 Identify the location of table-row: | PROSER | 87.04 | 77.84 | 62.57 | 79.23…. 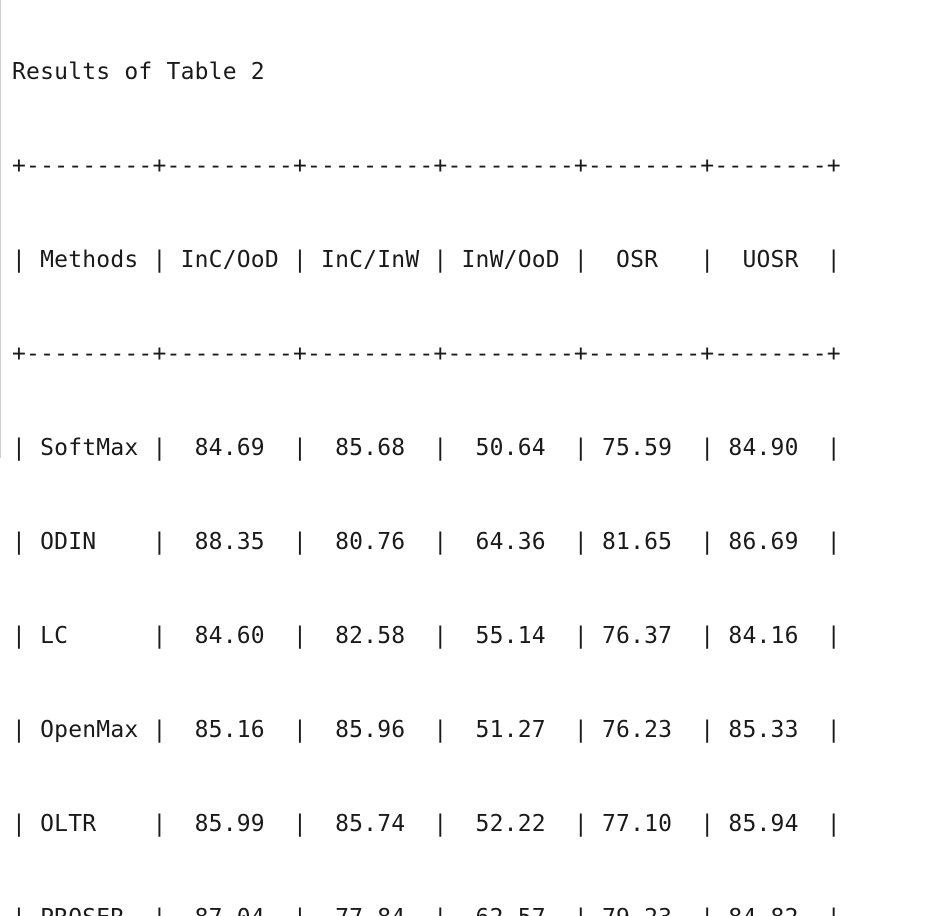
(426, 910).